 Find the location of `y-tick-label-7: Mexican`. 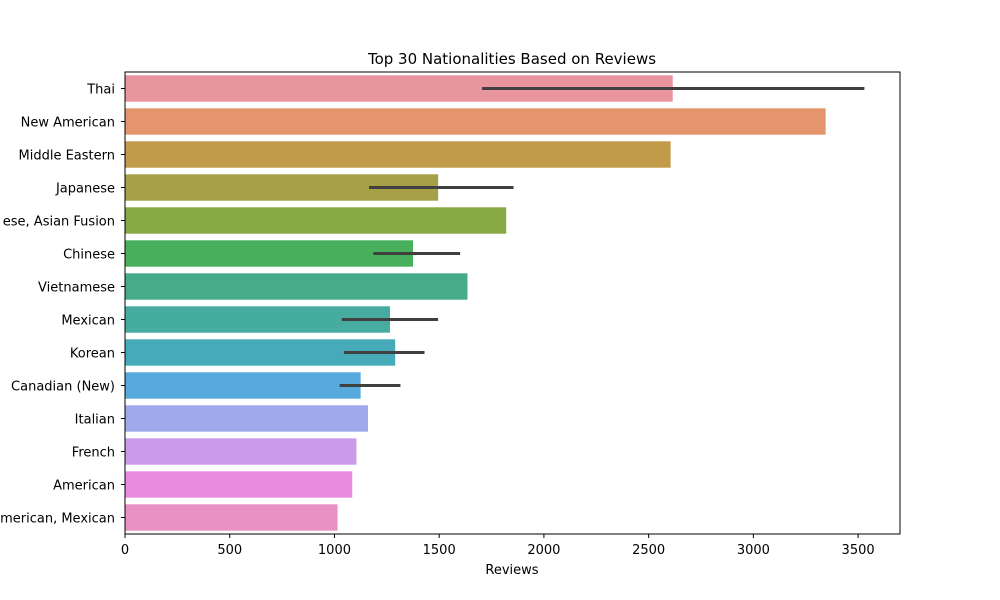

y-tick-label-7: Mexican is located at coordinates (88, 321).